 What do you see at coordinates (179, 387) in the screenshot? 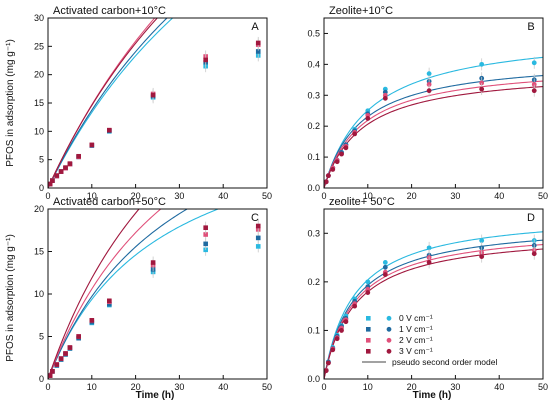
I see `panel-c-xtick-label: 30` at bounding box center [179, 387].